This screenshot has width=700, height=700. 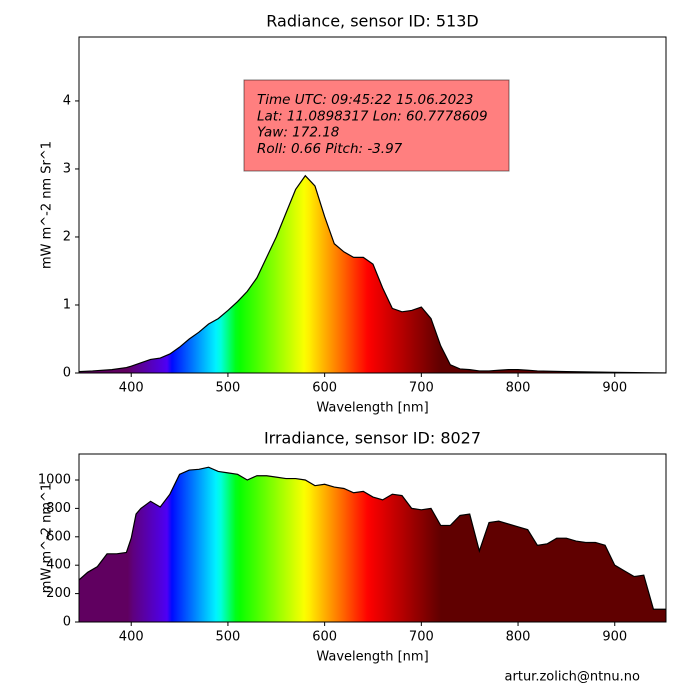 What do you see at coordinates (330, 149) in the screenshot?
I see `annotation-line: Roll: 0.66 Pitch: -3.97` at bounding box center [330, 149].